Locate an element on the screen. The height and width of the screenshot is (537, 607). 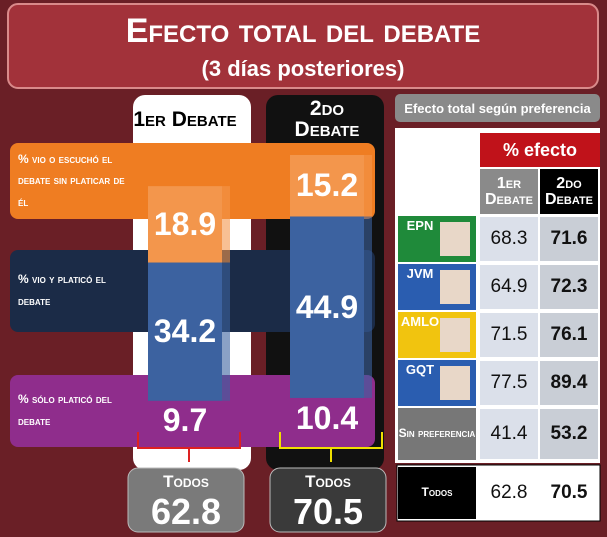
total-value: 62.8 is located at coordinates (186, 511).